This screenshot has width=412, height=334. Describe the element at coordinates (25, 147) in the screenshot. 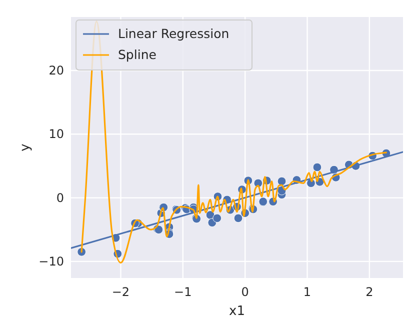

I see `y-axis-title: y` at that location.